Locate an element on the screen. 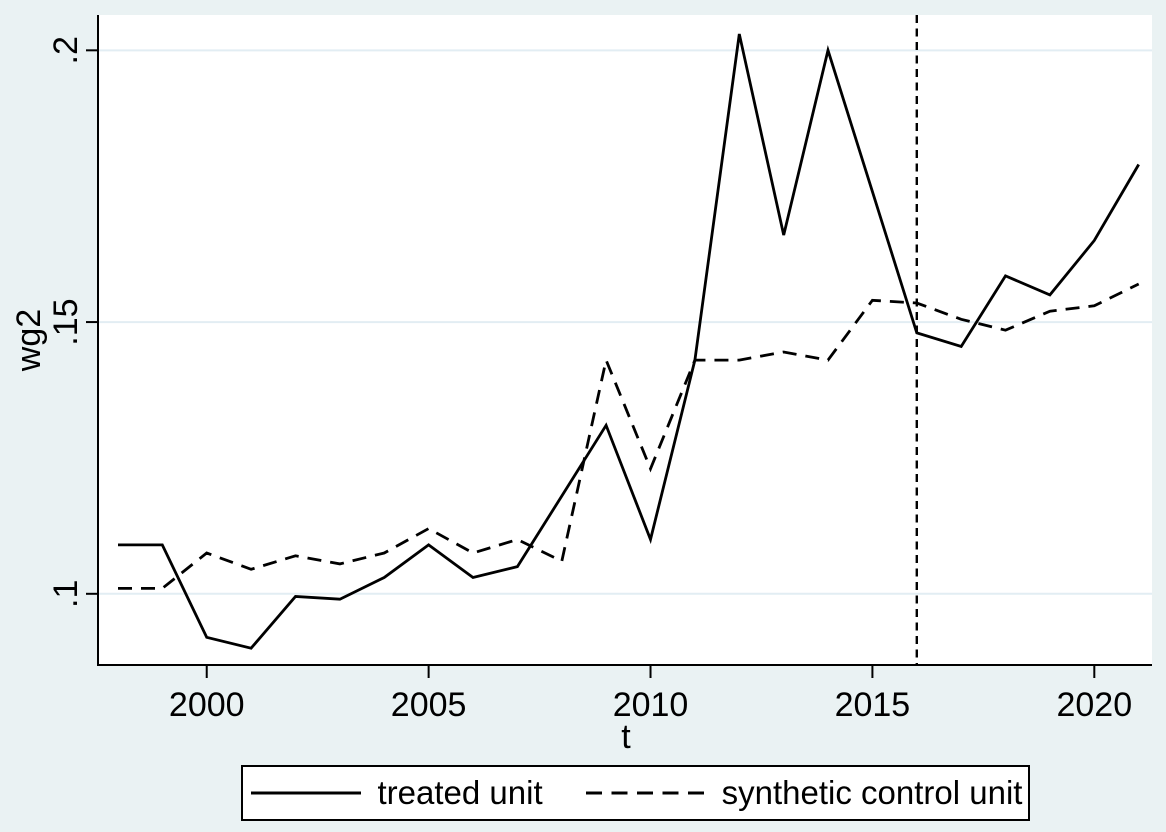 Image resolution: width=1166 pixels, height=832 pixels. y-tick-label: .2 is located at coordinates (66, 50).